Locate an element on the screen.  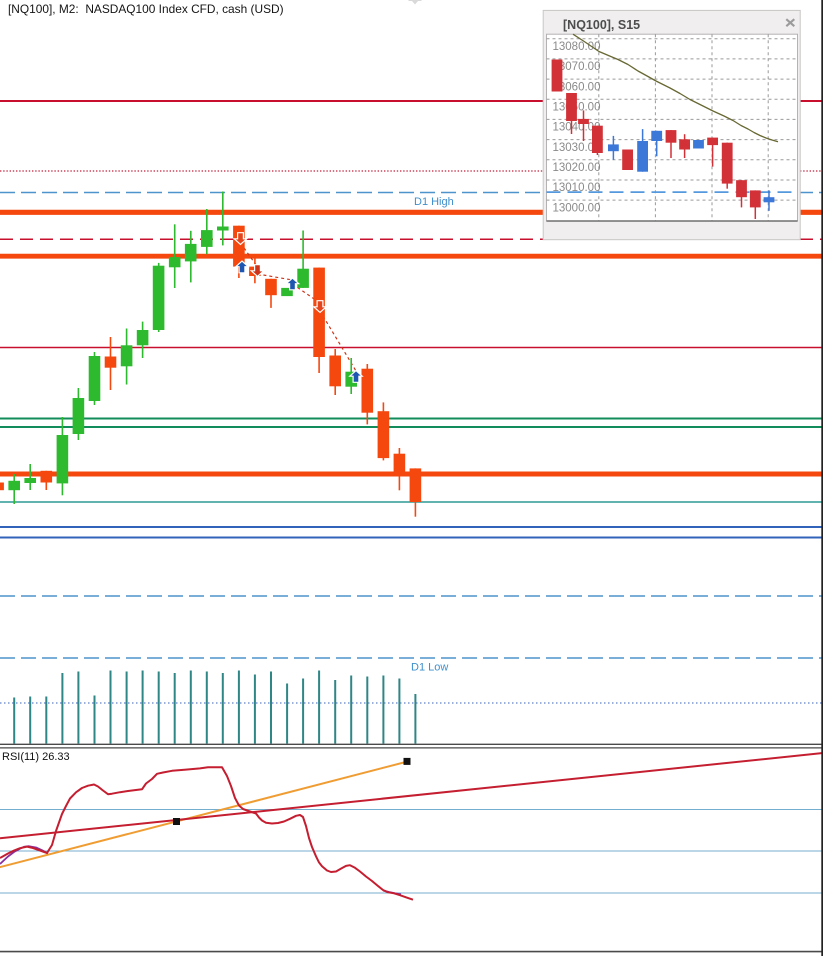
svg-text: 13070.00 is located at coordinates (577, 67).